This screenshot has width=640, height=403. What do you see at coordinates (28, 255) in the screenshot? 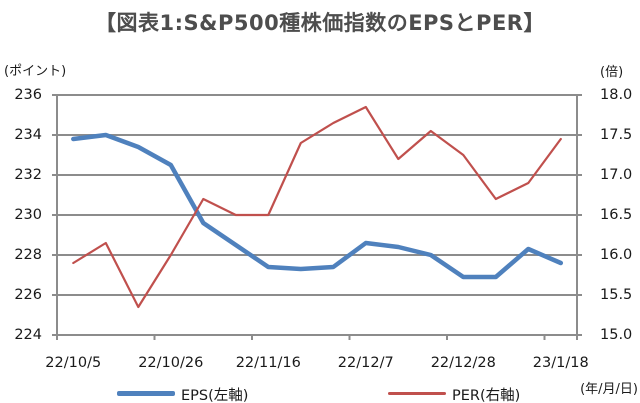
I see `left-axis-tick-label: 228` at bounding box center [28, 255].